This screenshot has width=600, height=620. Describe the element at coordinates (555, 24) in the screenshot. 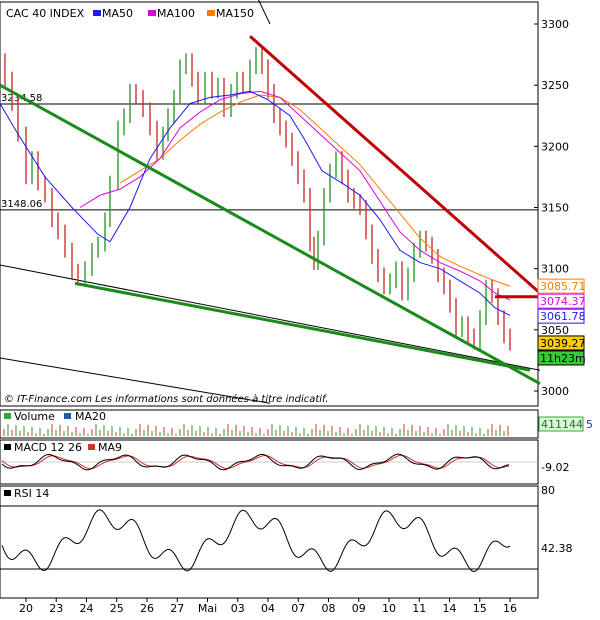

I see `y-tick-label: 3300` at that location.